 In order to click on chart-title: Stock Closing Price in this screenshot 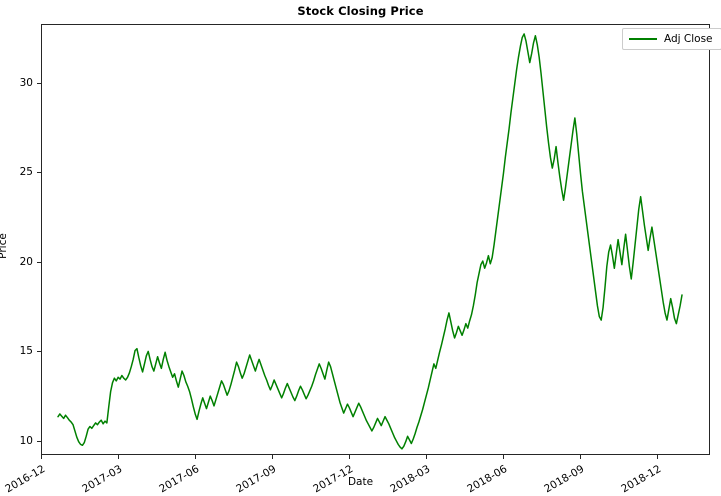, I will do `click(360, 11)`.